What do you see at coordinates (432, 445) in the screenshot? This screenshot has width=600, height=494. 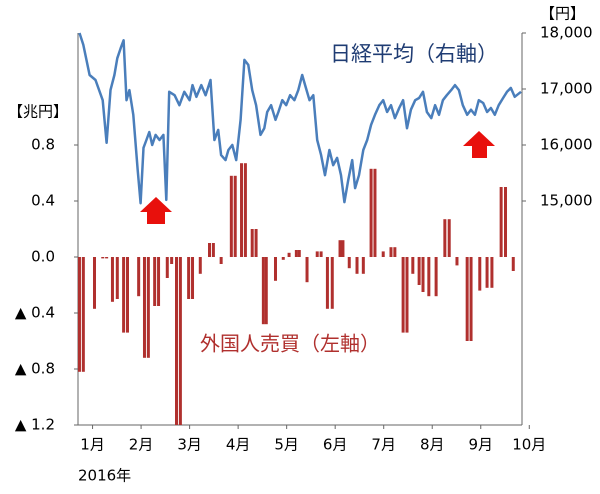 I see `x-tick-label: 8月` at bounding box center [432, 445].